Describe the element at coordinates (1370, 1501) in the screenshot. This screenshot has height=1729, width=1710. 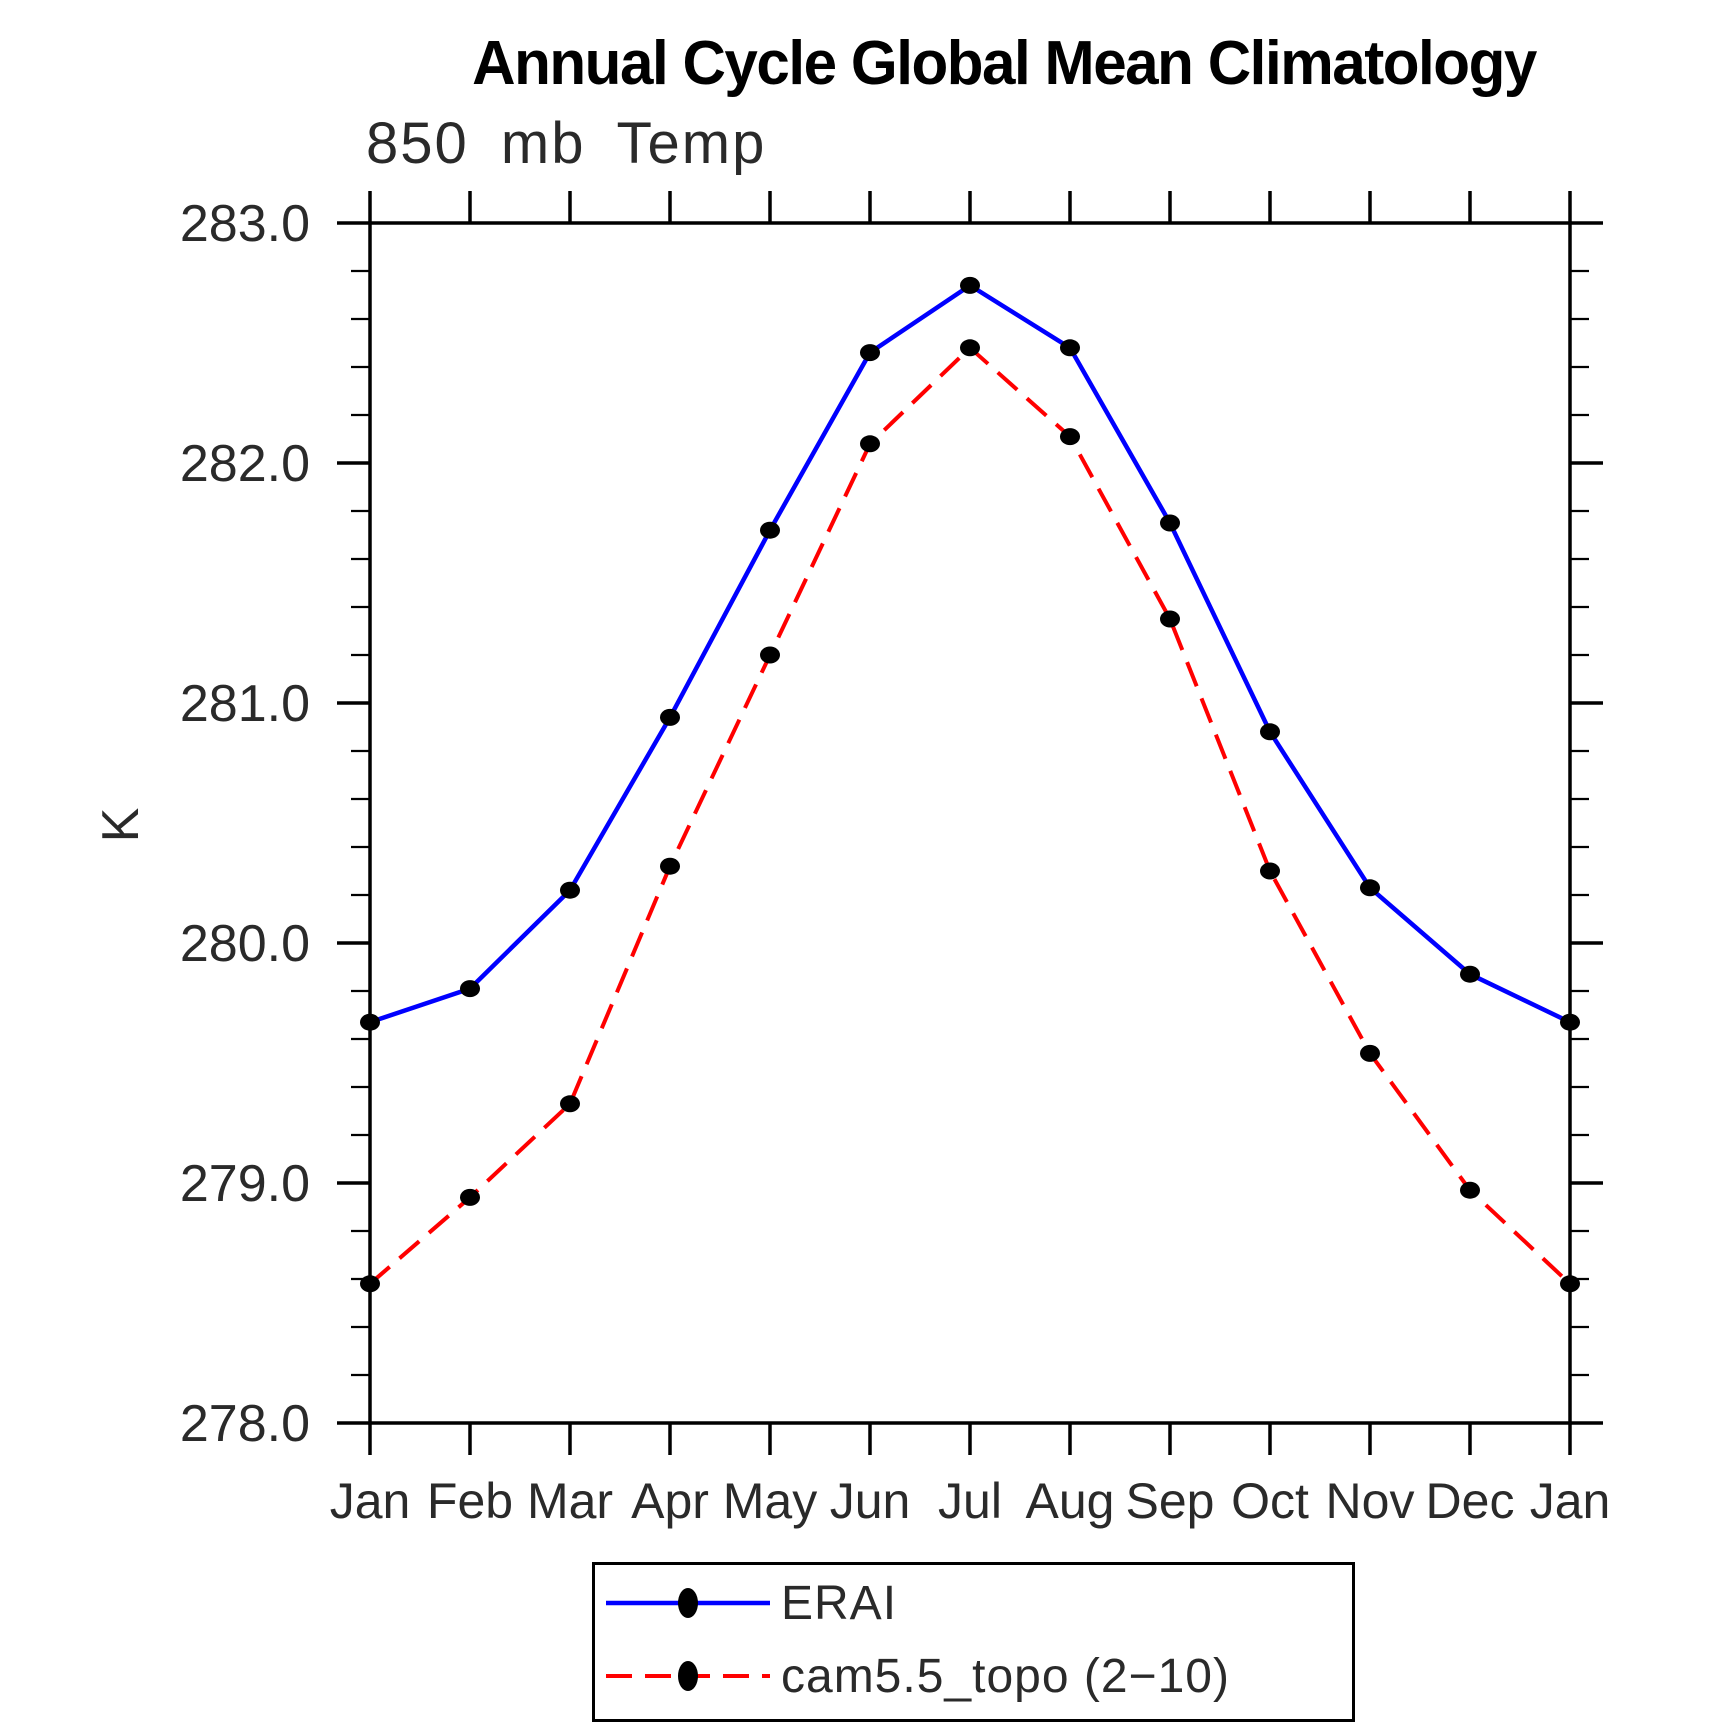
I see `x-tick-label: Nov` at that location.